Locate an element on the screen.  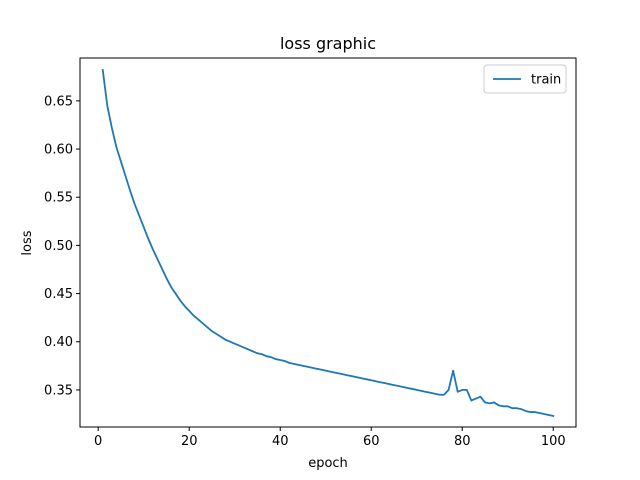
x-tick-label: 20 is located at coordinates (189, 441).